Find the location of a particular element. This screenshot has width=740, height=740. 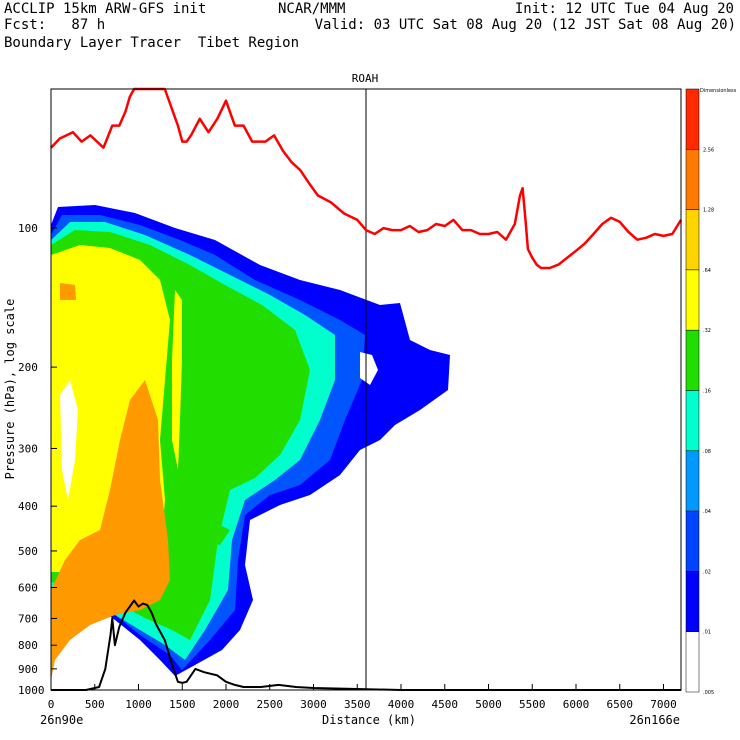

header-org: NCAR/MMM is located at coordinates (312, 9).